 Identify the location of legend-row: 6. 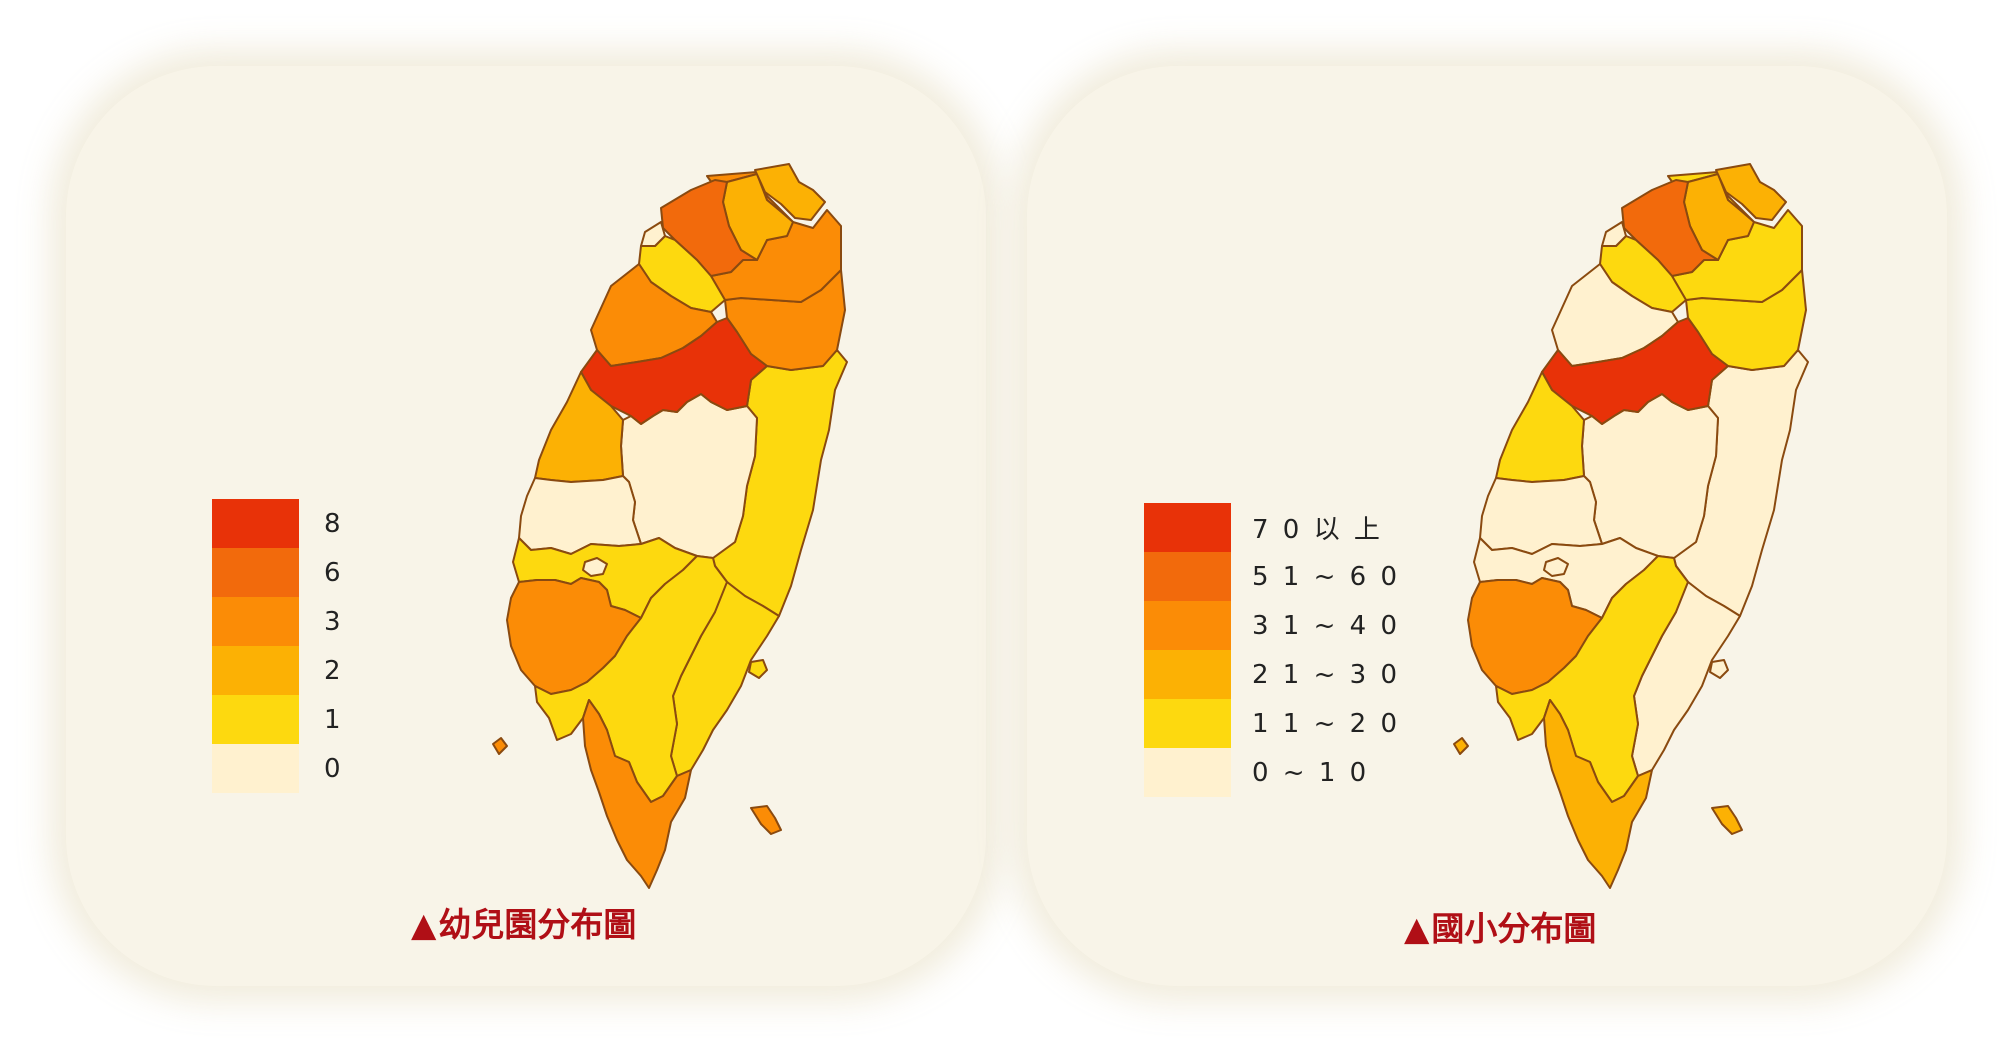
(277, 572).